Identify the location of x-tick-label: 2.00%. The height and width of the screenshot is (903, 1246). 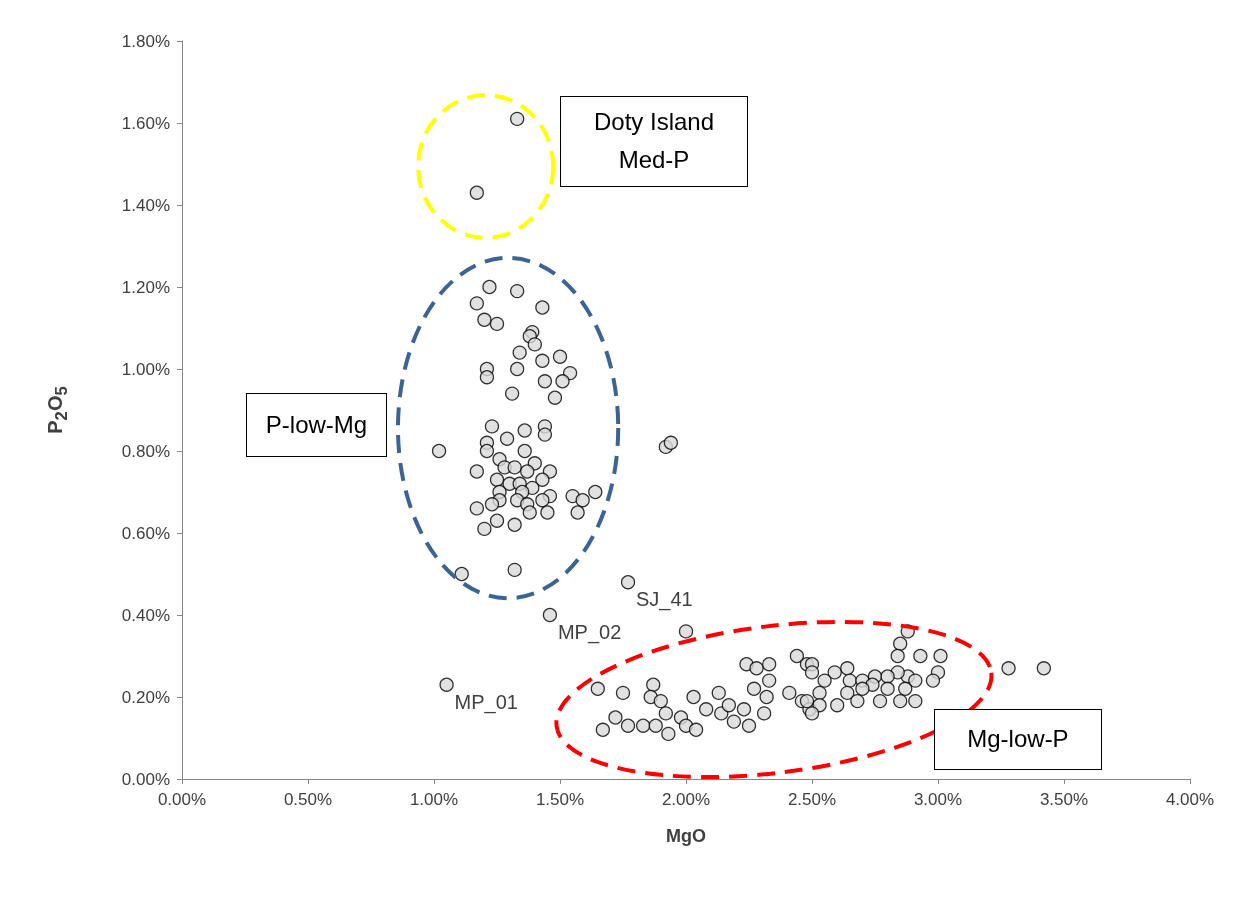
(686, 799).